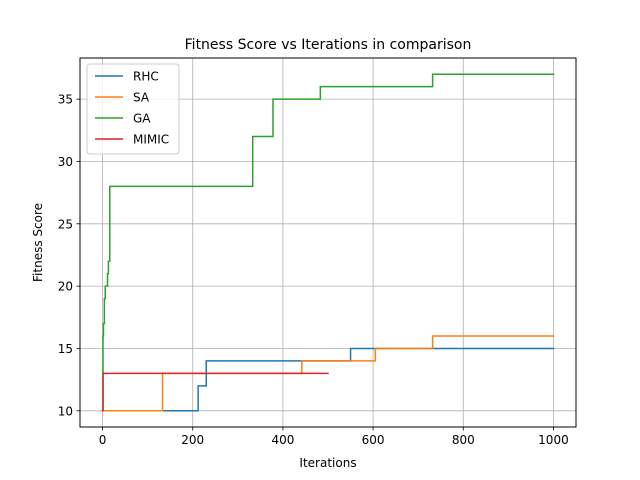 The height and width of the screenshot is (480, 640). I want to click on y-tick-label: 15, so click(65, 349).